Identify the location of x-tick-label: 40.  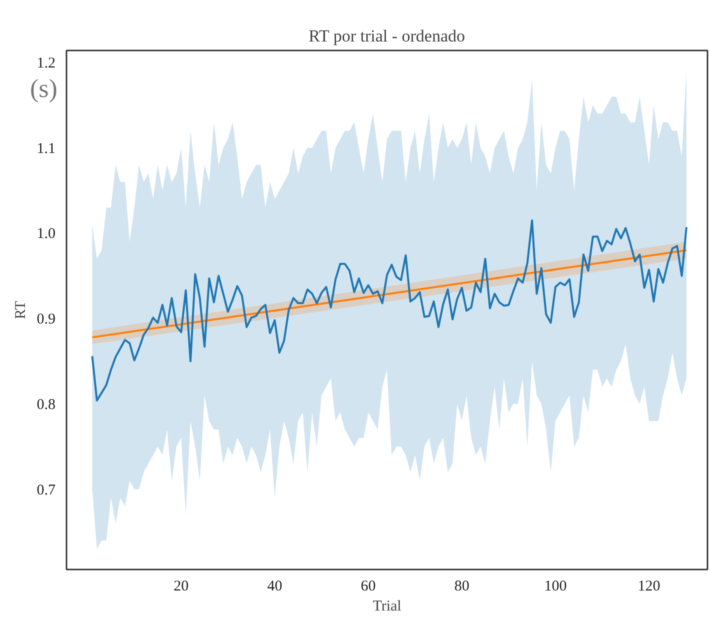
(274, 586).